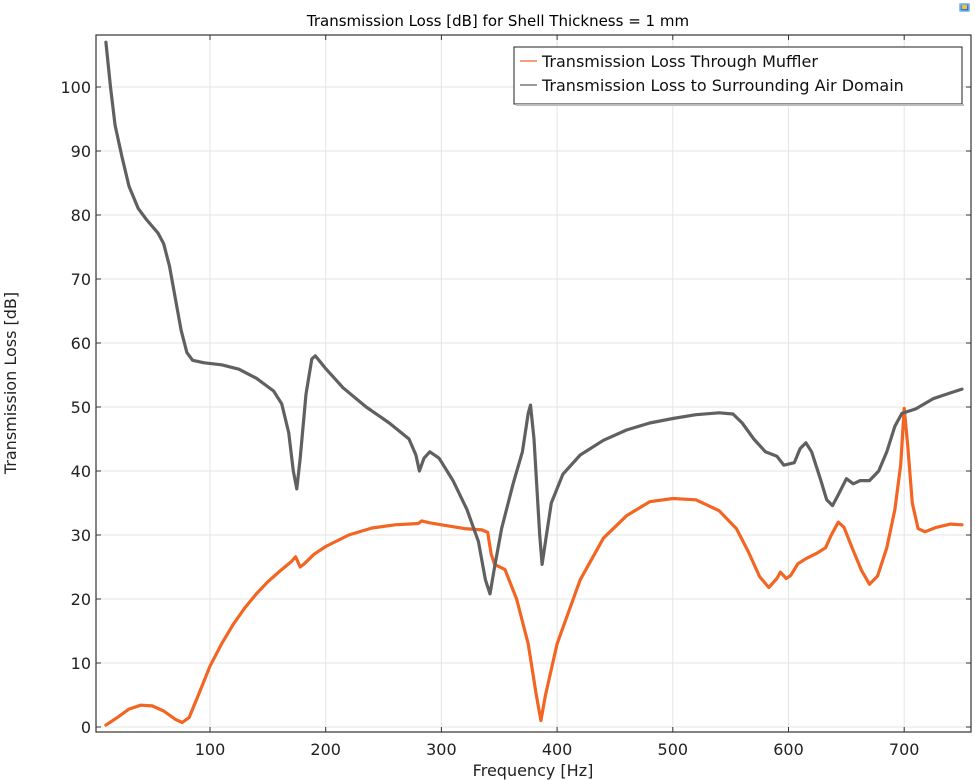  I want to click on y-tick-label: 90, so click(81, 151).